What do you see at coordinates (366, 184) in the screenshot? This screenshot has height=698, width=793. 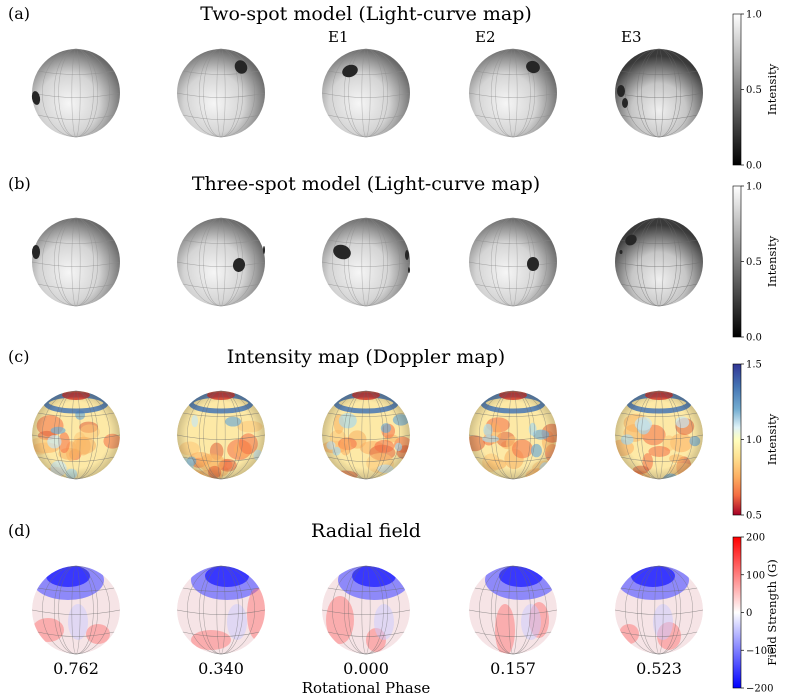 I see `panel-title-b: Three-spot model (Light-curve map)` at bounding box center [366, 184].